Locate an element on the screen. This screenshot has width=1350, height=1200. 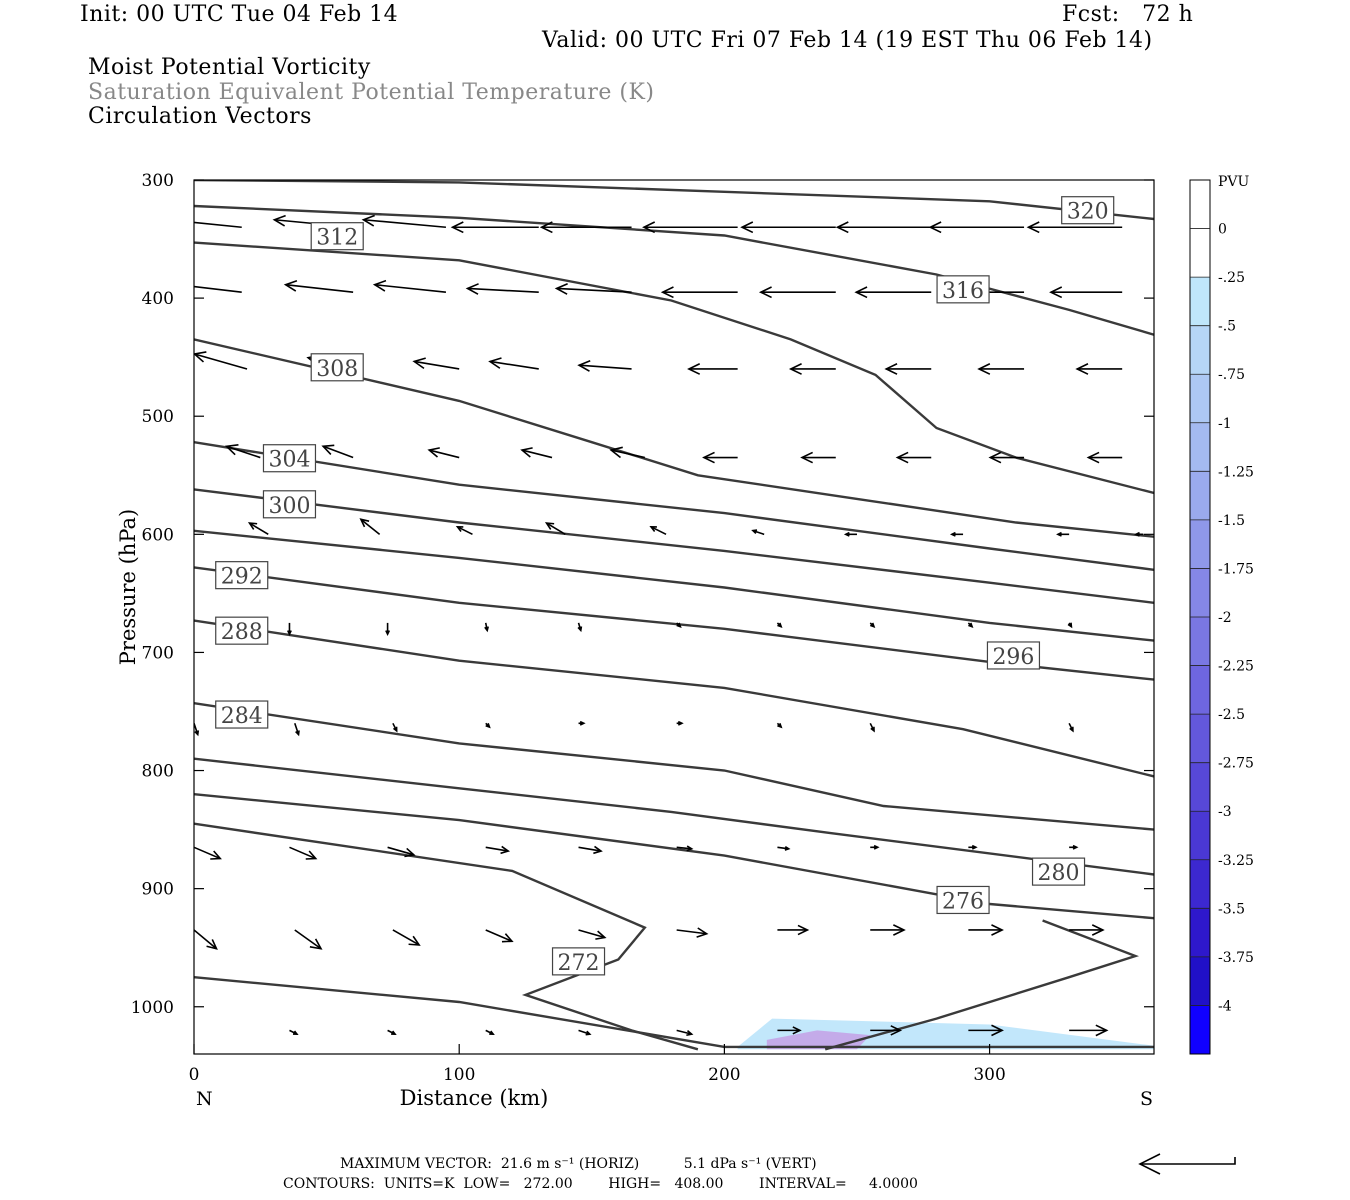
x-end-label-south: S is located at coordinates (1146, 1099).